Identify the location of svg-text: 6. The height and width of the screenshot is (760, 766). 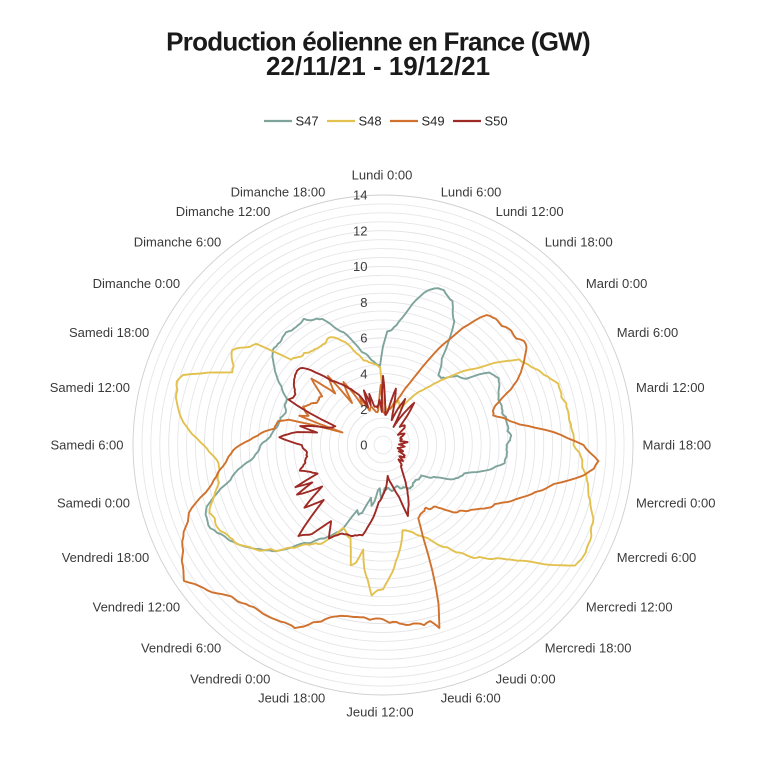
(363, 338).